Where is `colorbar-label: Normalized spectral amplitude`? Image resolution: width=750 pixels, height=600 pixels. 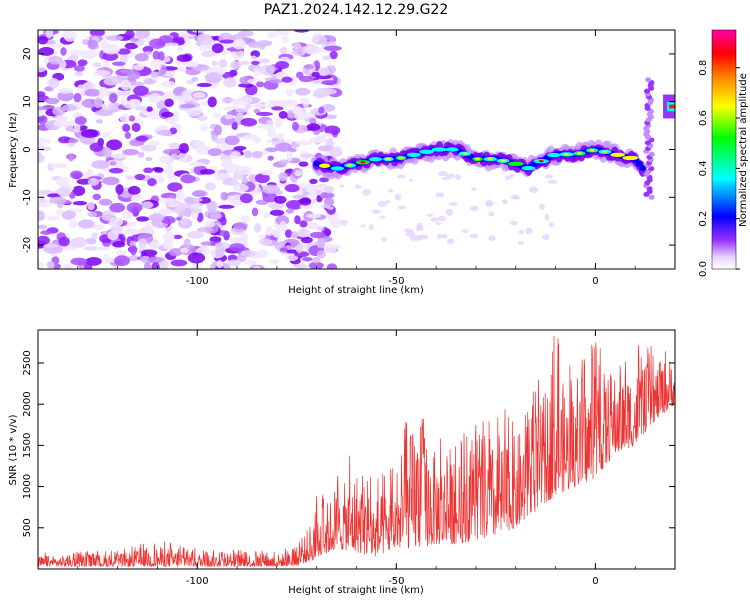 colorbar-label: Normalized spectral amplitude is located at coordinates (743, 150).